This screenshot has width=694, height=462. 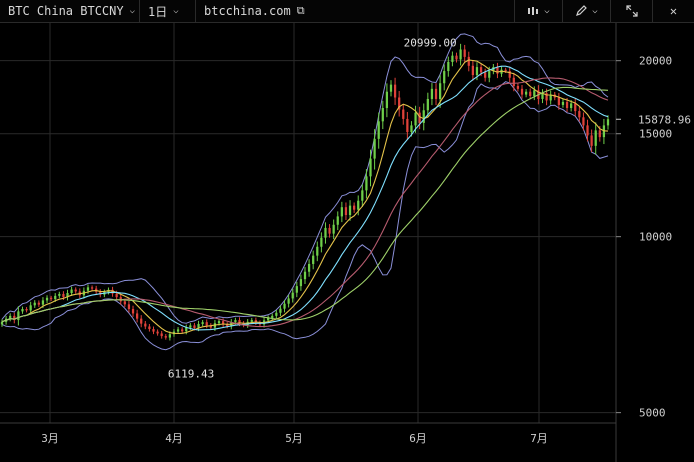 What do you see at coordinates (247, 11) in the screenshot?
I see `source-label: btcchina.com` at bounding box center [247, 11].